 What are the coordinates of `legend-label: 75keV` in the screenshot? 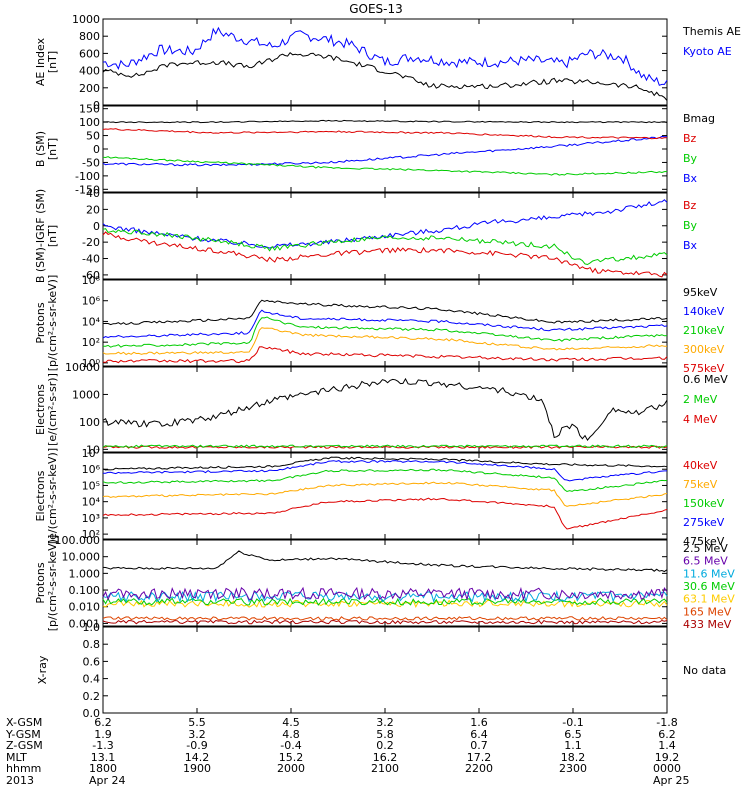 It's located at (700, 484).